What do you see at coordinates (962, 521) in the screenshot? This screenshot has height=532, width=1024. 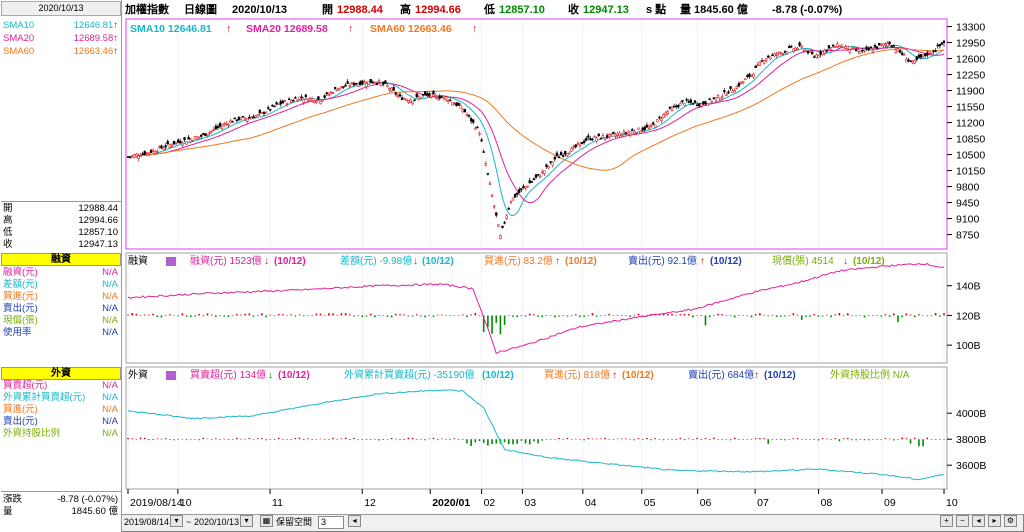 I see `zoom-out-icon: −` at bounding box center [962, 521].